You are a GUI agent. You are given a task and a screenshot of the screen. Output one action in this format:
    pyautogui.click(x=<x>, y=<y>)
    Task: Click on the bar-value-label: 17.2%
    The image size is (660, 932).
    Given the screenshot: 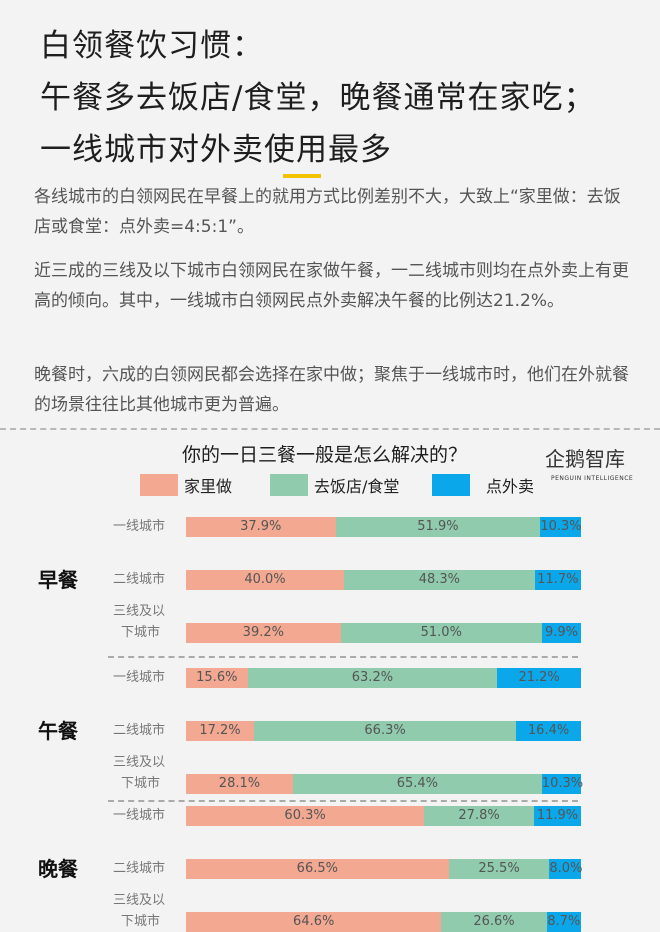 What is the action you would take?
    pyautogui.click(x=220, y=730)
    